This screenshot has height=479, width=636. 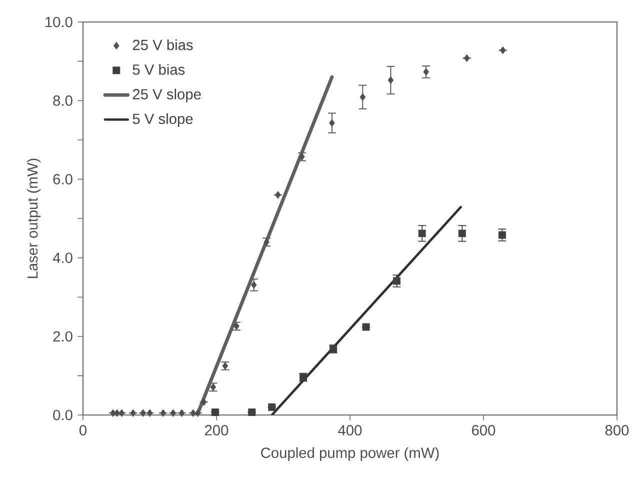 What do you see at coordinates (62, 336) in the screenshot?
I see `y-tick-label: 2.0` at bounding box center [62, 336].